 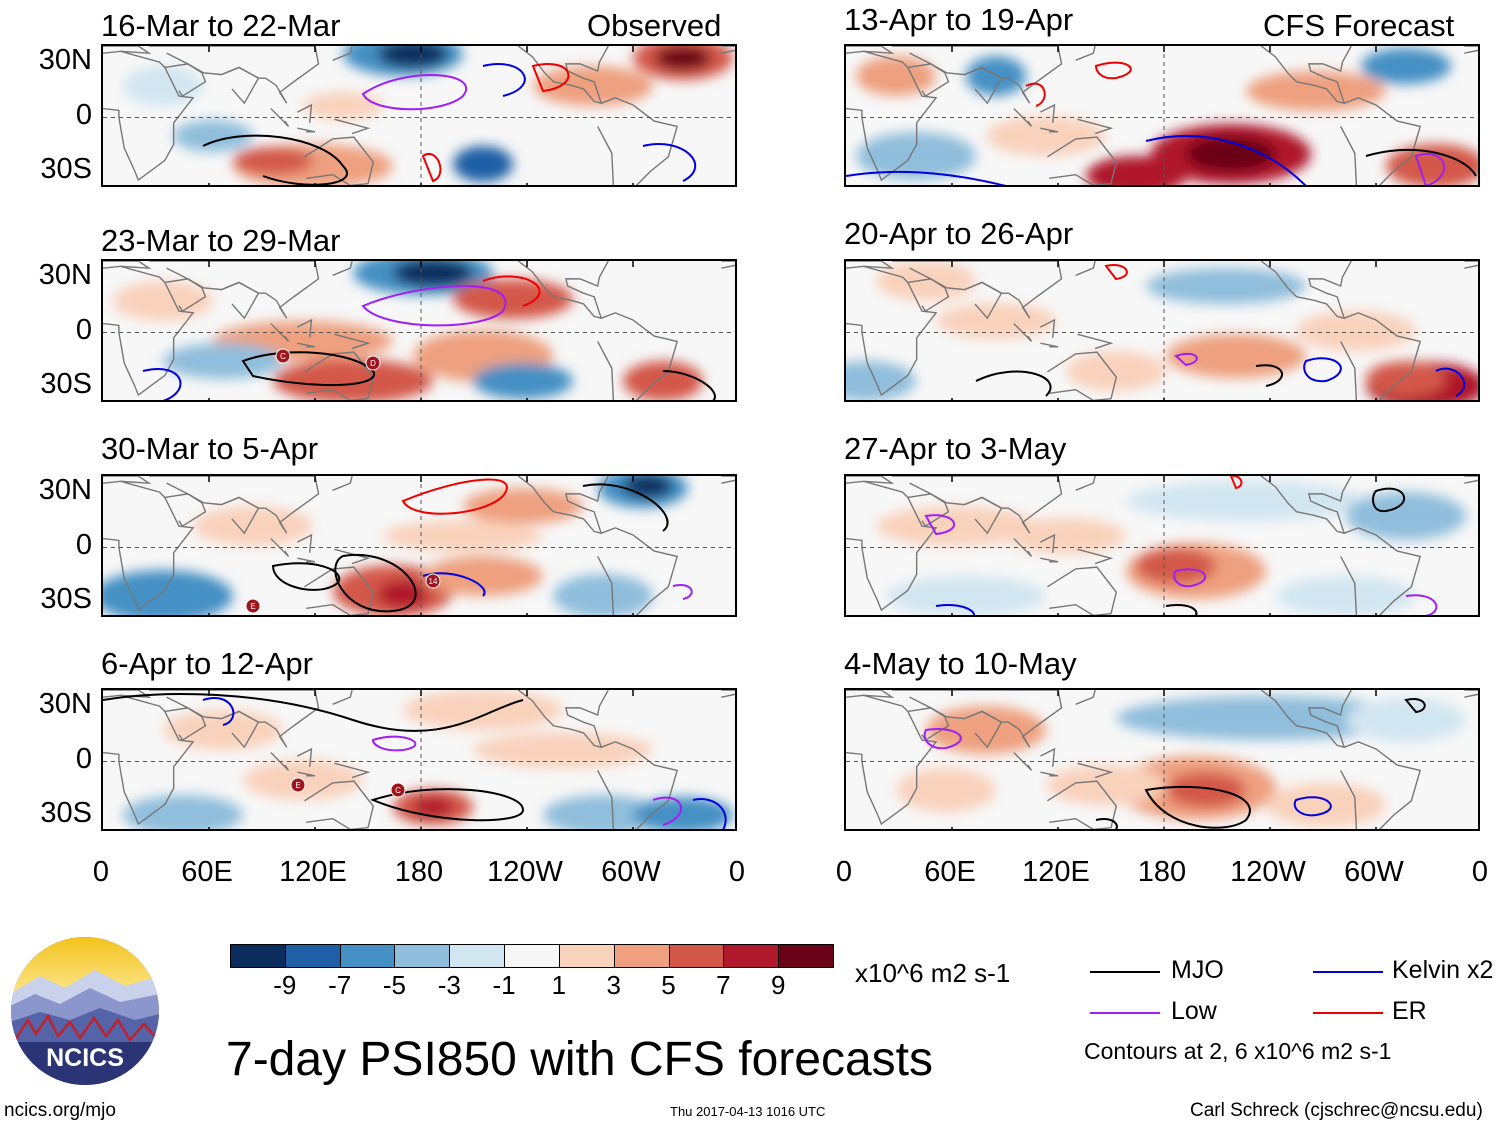 What do you see at coordinates (60, 1110) in the screenshot?
I see `footer-url: ncics.org/mjo` at bounding box center [60, 1110].